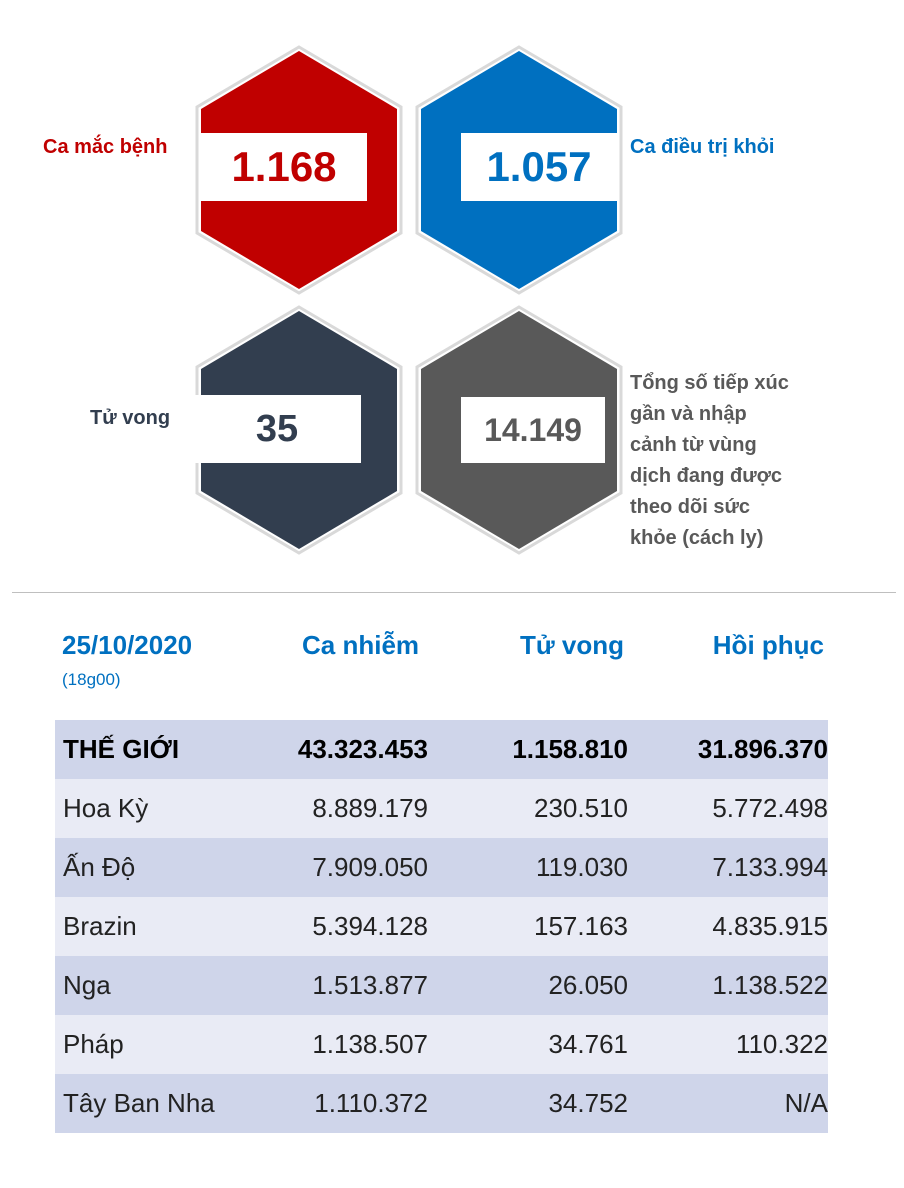  Describe the element at coordinates (728, 749) in the screenshot. I see `recovered-cell: 31.896.370` at that location.